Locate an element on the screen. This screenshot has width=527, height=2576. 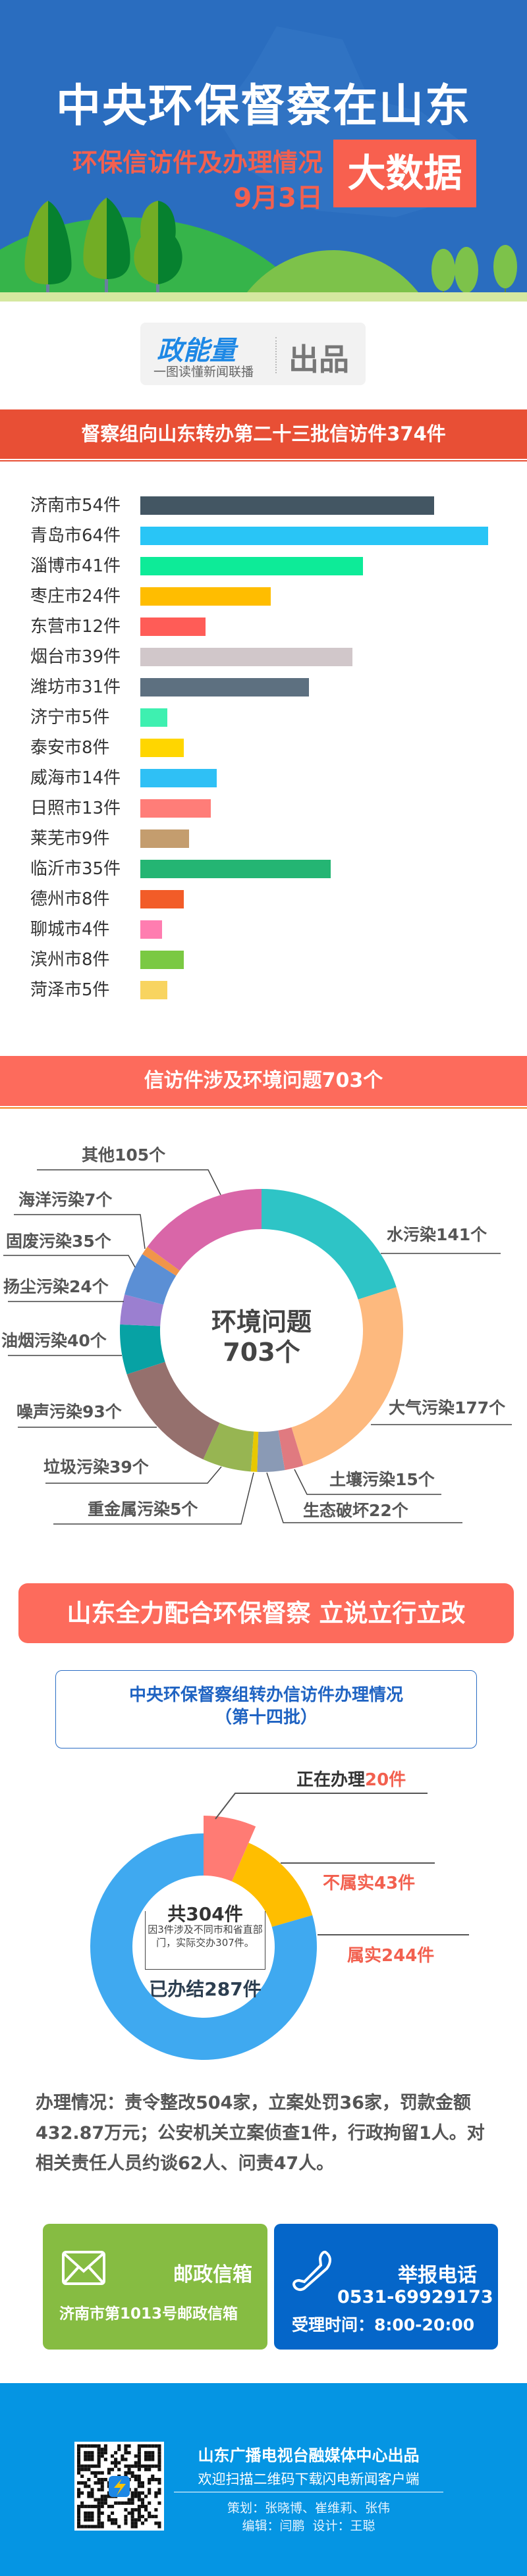
credits-editing: 编辑：闫鹏 设计：王聪 is located at coordinates (308, 2526).